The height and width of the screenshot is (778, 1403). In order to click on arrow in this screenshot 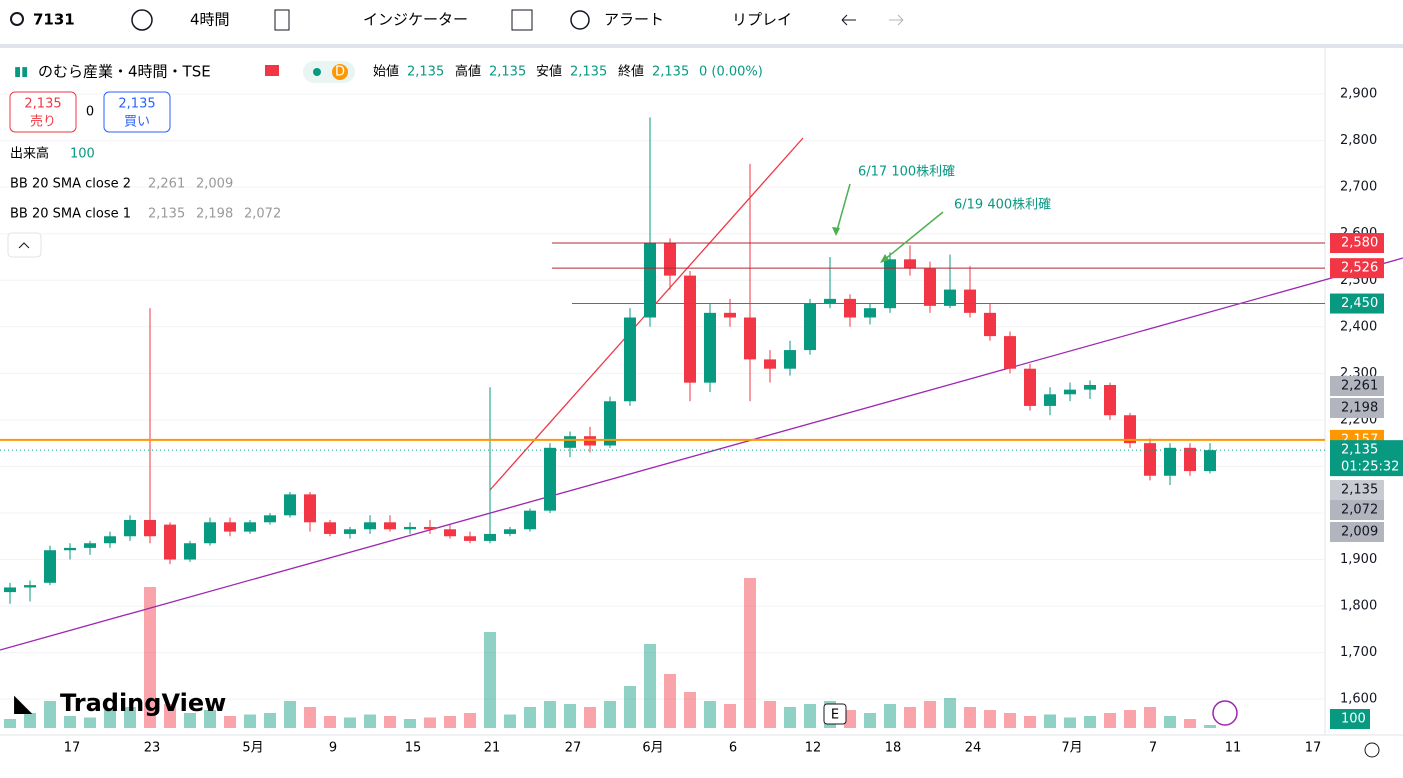, I will do `click(843, 209)`.